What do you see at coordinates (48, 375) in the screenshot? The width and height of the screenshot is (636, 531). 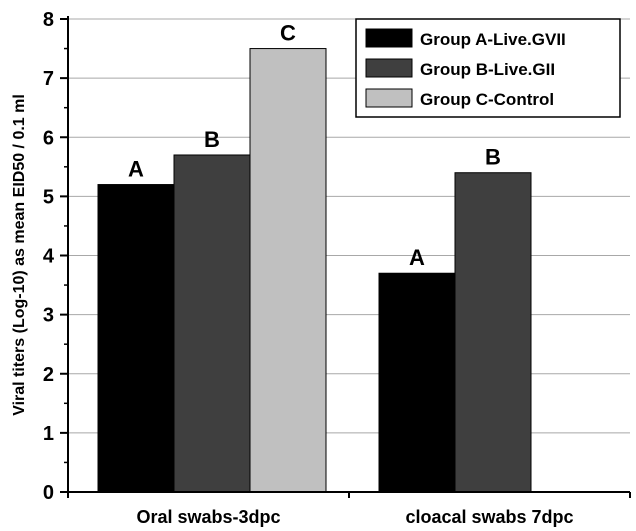 I see `y-tick-label: 2` at bounding box center [48, 375].